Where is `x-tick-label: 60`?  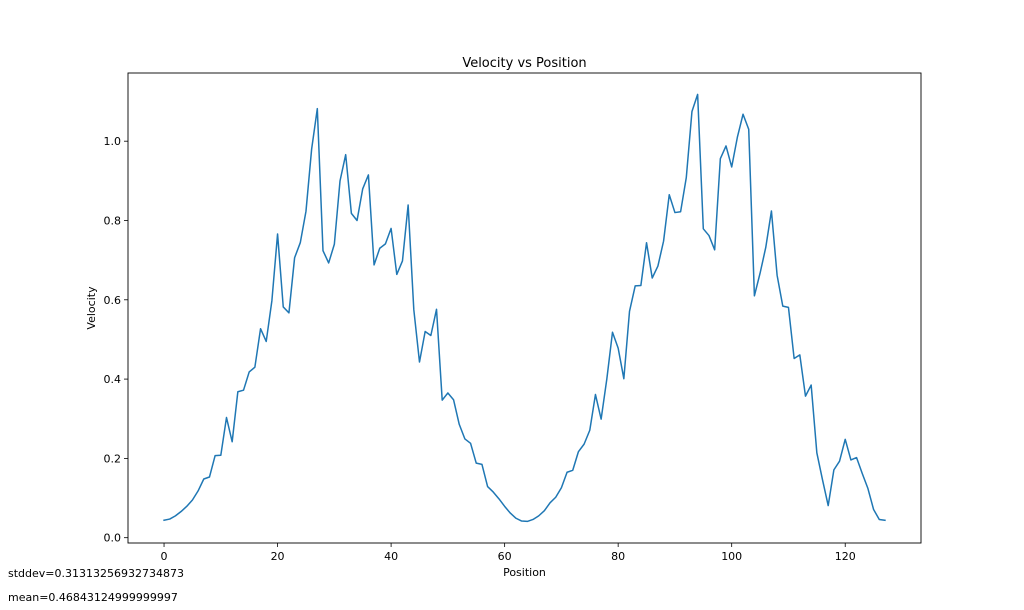
x-tick-label: 60 is located at coordinates (505, 556).